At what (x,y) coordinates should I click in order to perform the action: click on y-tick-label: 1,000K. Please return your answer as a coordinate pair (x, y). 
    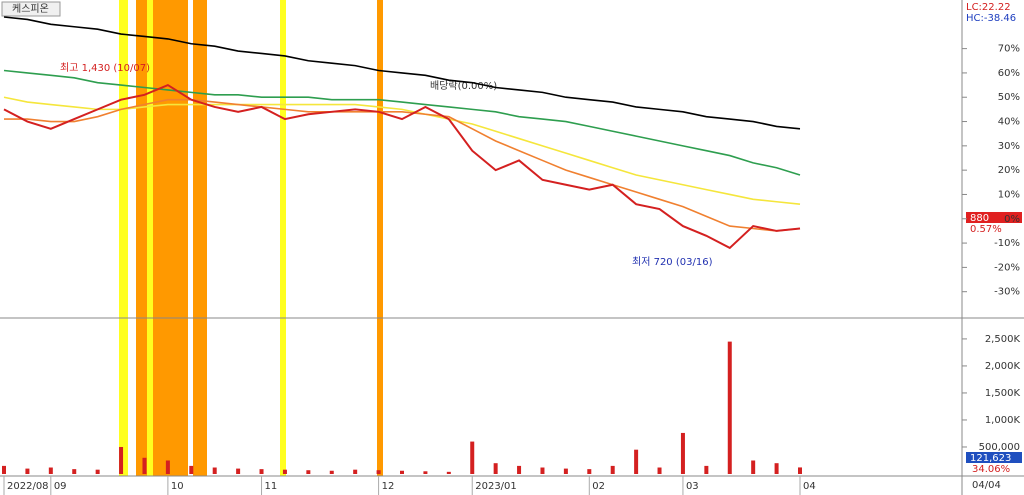
    Looking at the image, I should click on (1003, 420).